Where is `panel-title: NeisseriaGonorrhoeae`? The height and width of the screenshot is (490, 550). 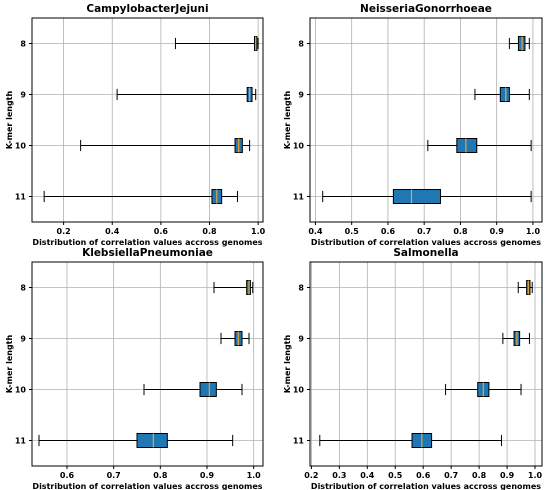
panel-title: NeisseriaGonorrhoeae is located at coordinates (426, 9).